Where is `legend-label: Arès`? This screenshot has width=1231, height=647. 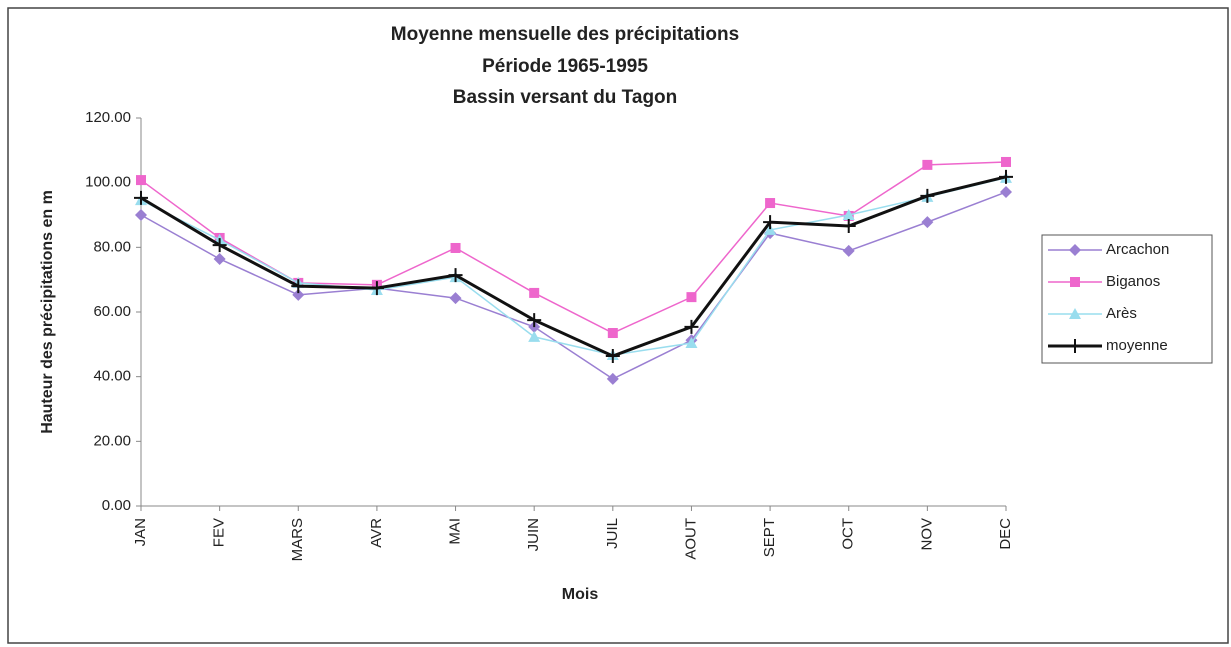 legend-label: Arès is located at coordinates (1121, 313).